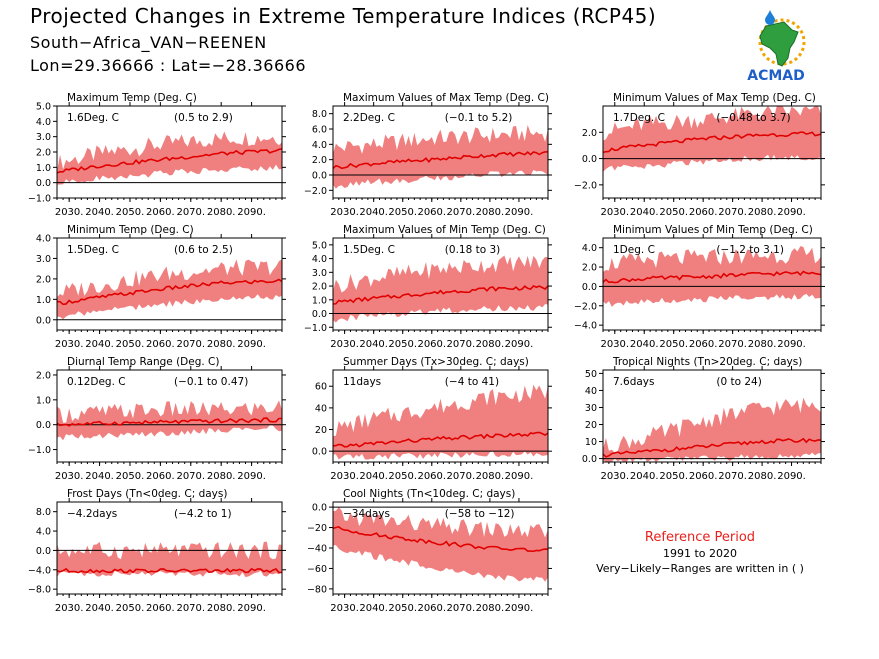  Describe the element at coordinates (203, 118) in the screenshot. I see `likely-range: (0.5 to 2.9)` at that location.